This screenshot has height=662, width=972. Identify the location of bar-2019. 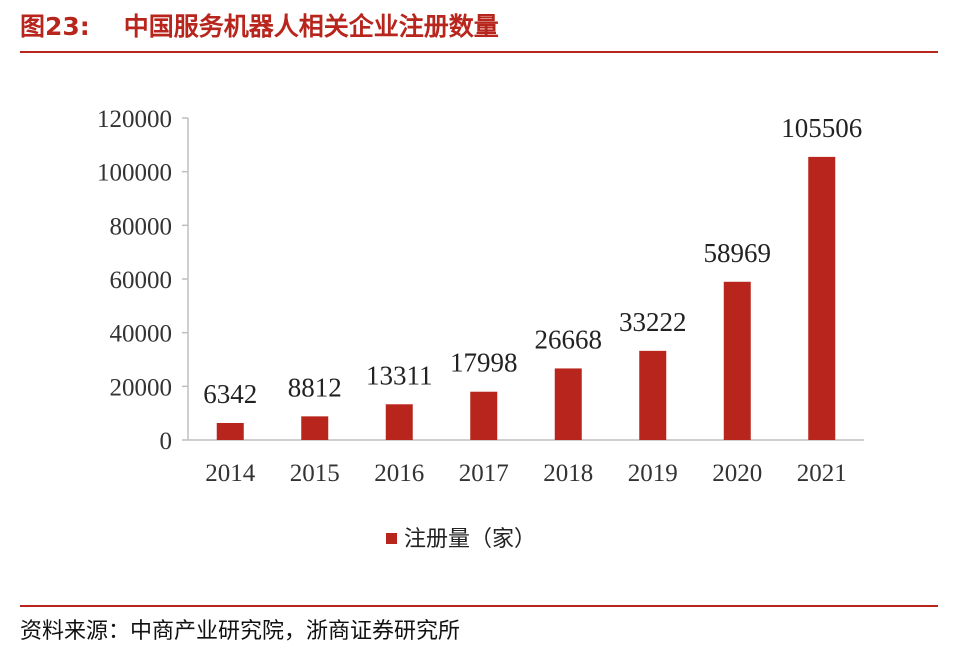
(653, 395).